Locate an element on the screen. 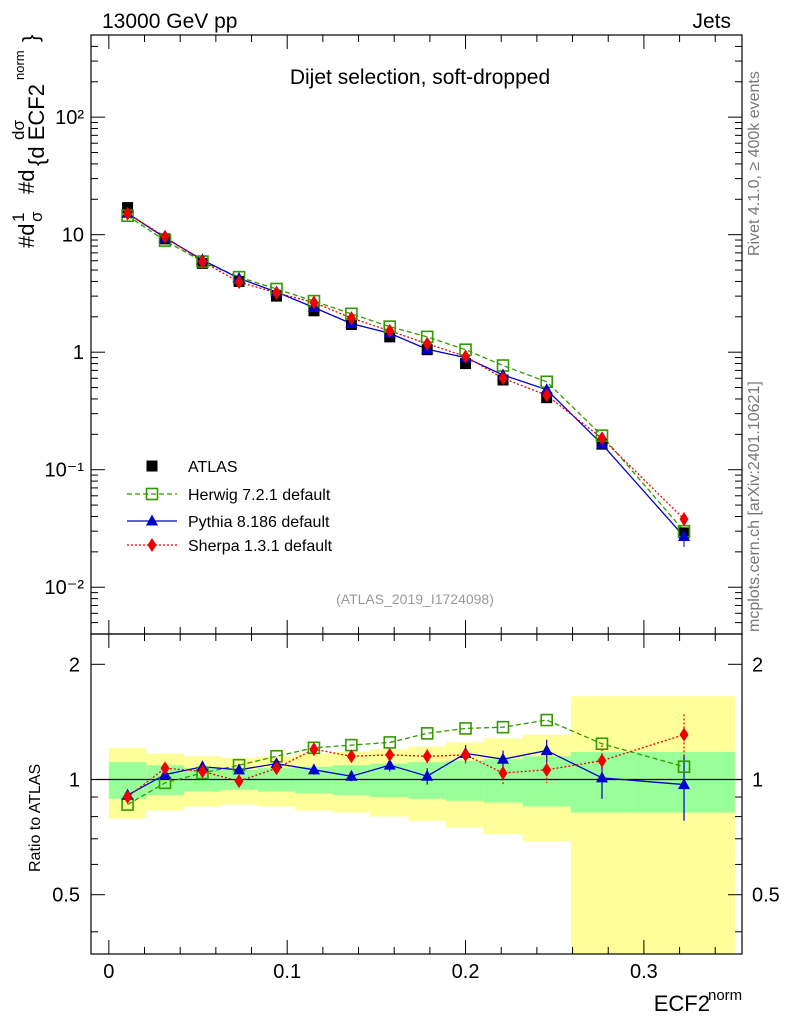 The image size is (786, 1024). ratio-y-tick-label-right: 2 is located at coordinates (757, 665).